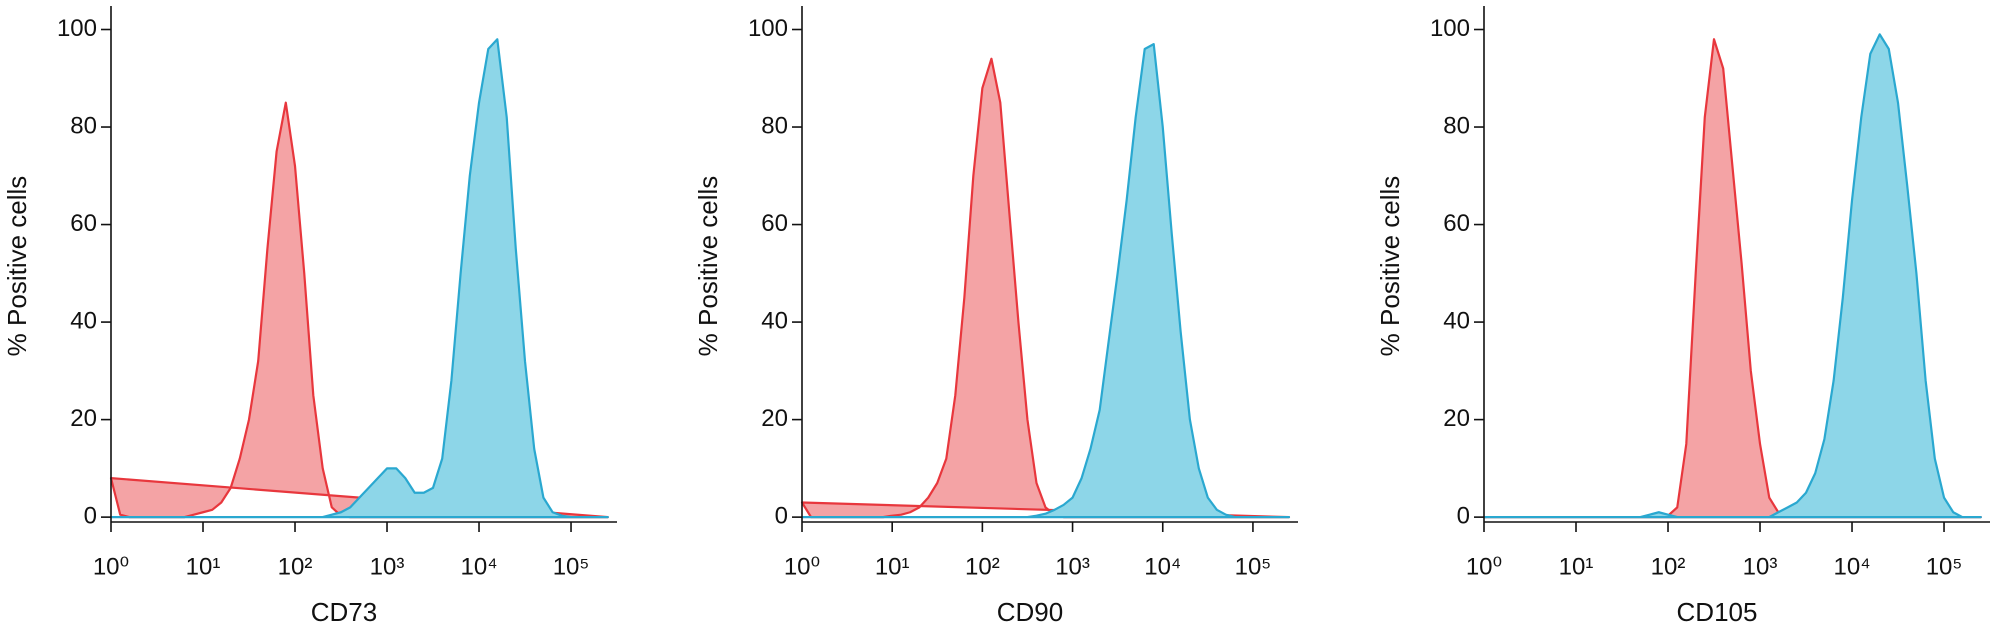 Image resolution: width=1996 pixels, height=634 pixels. I want to click on x-axis-title: CD105, so click(1717, 612).